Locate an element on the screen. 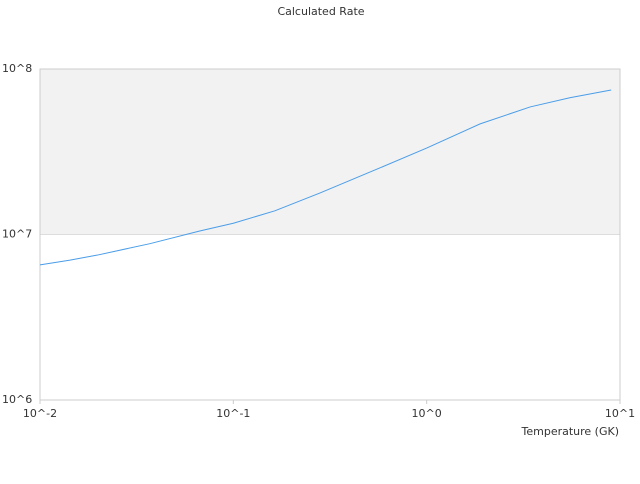 Image resolution: width=640 pixels, height=484 pixels. y-tick-label: 10^7 is located at coordinates (17, 234).